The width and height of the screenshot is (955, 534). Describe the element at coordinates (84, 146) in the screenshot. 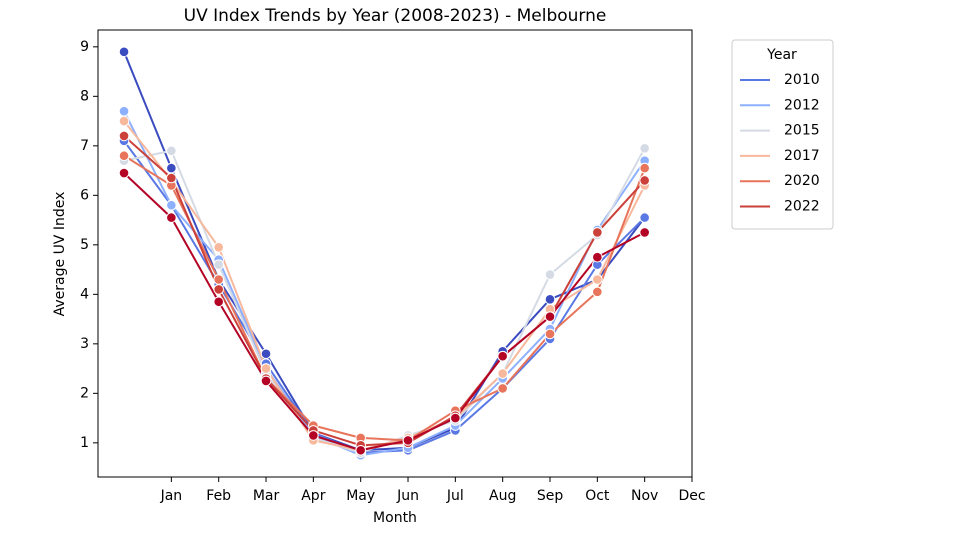

I see `y-tick-label: 7` at that location.